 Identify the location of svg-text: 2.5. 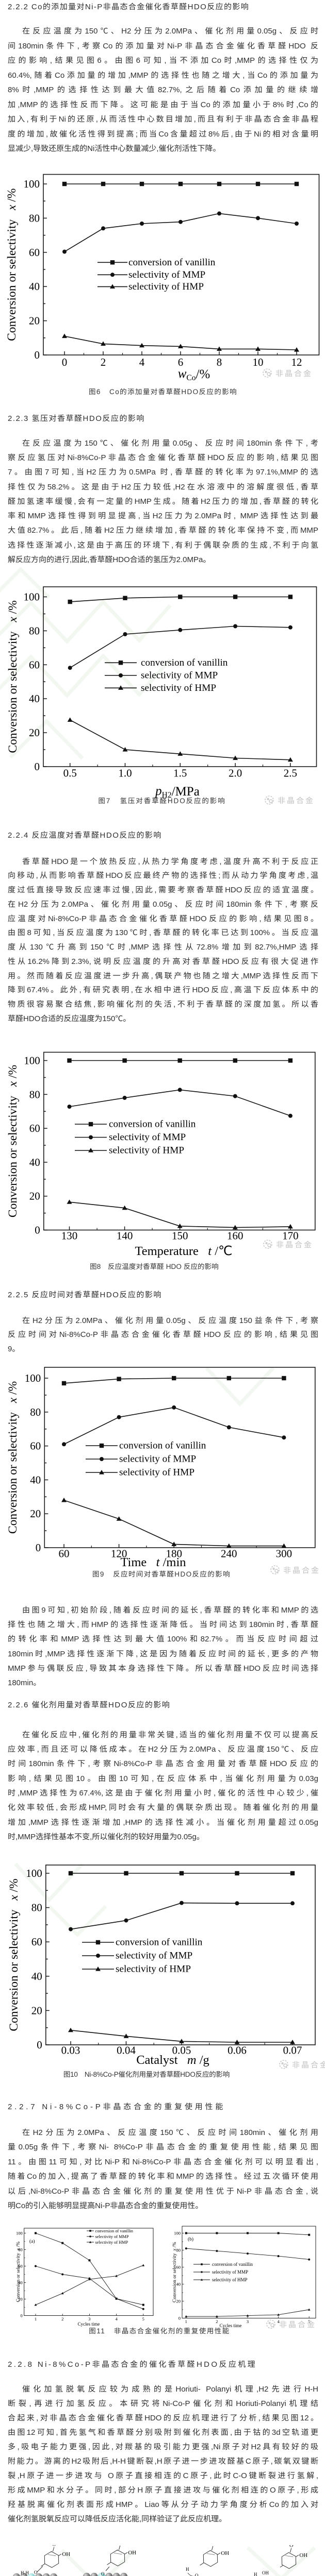
(291, 773).